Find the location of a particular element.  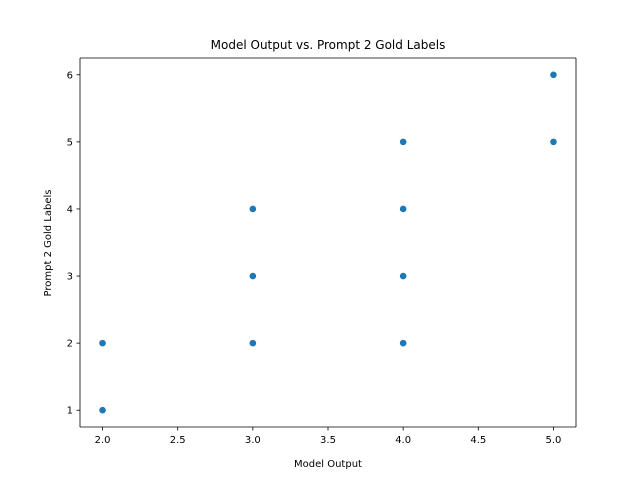

x-tick-label: 2.0 is located at coordinates (103, 440).